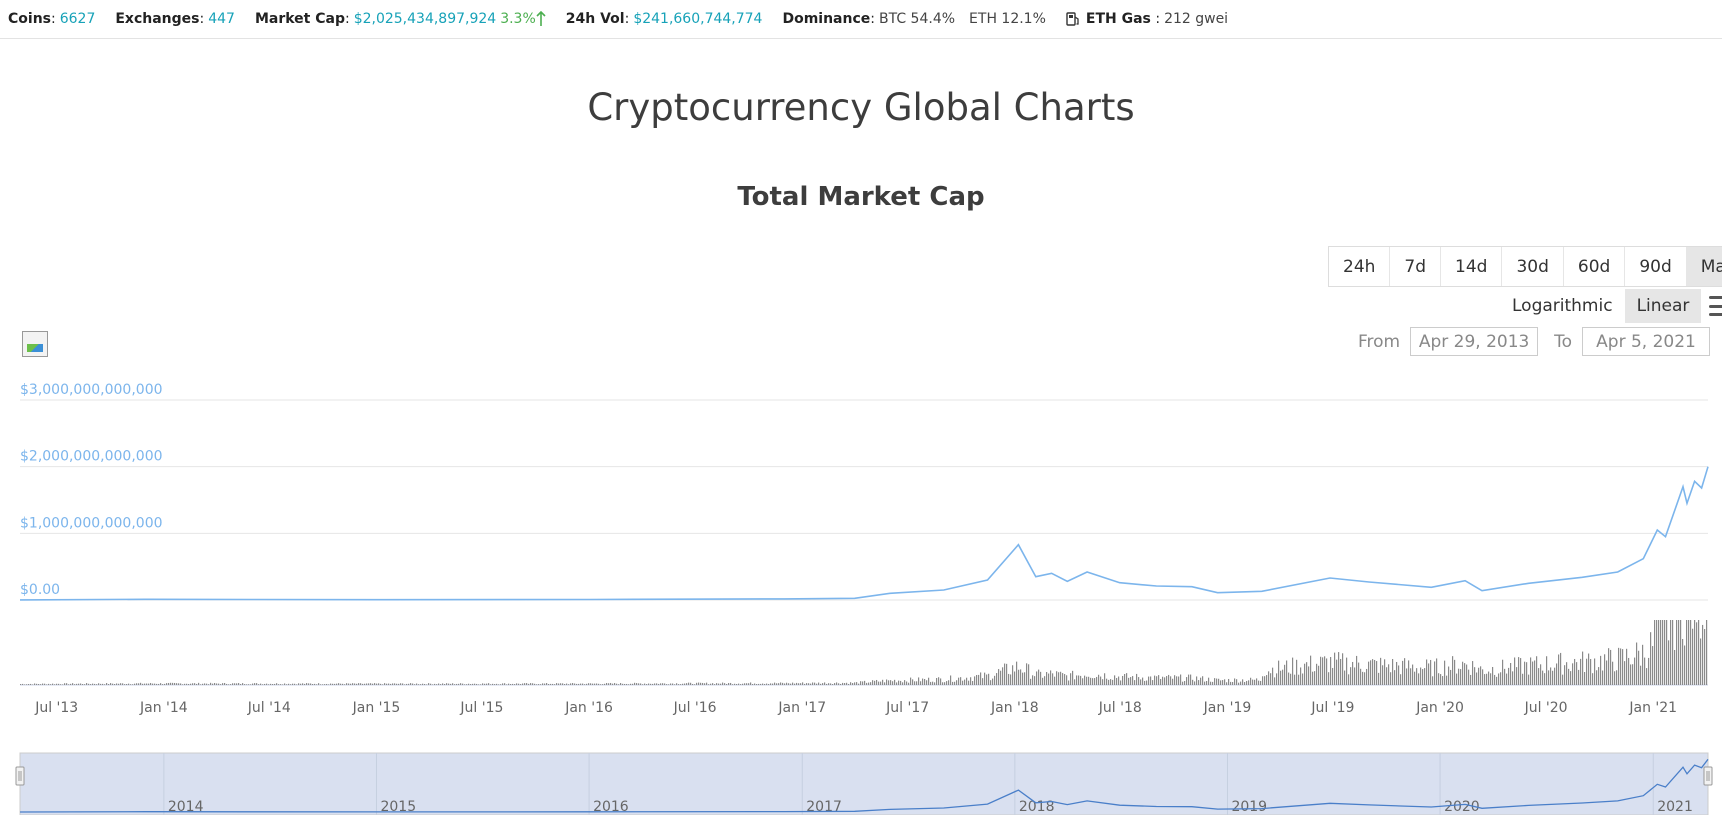  Describe the element at coordinates (1471, 266) in the screenshot. I see `range-button-14d: 14d` at that location.